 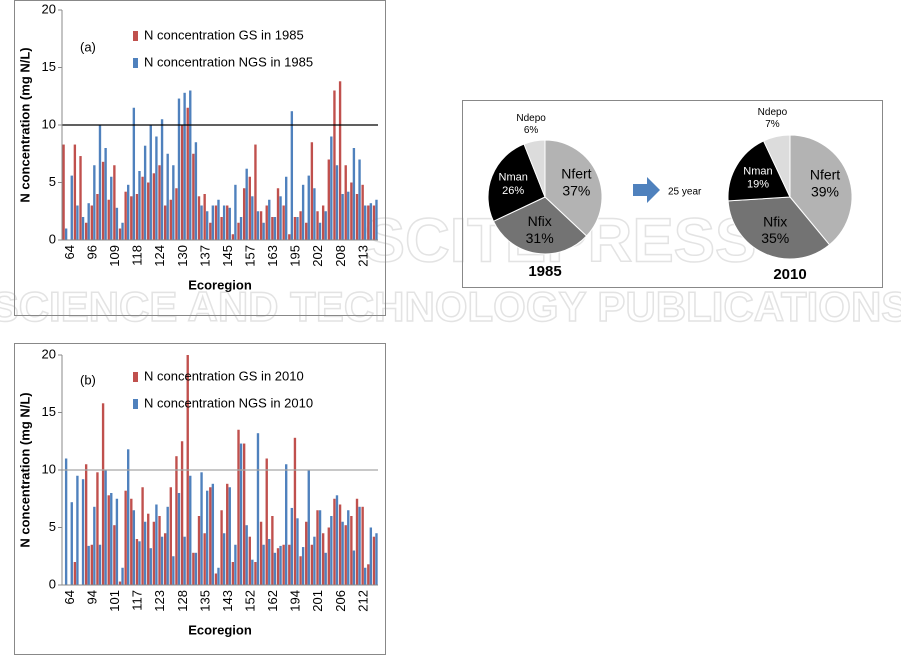 I want to click on legend-label: N concentration GS in 1985, so click(x=224, y=34).